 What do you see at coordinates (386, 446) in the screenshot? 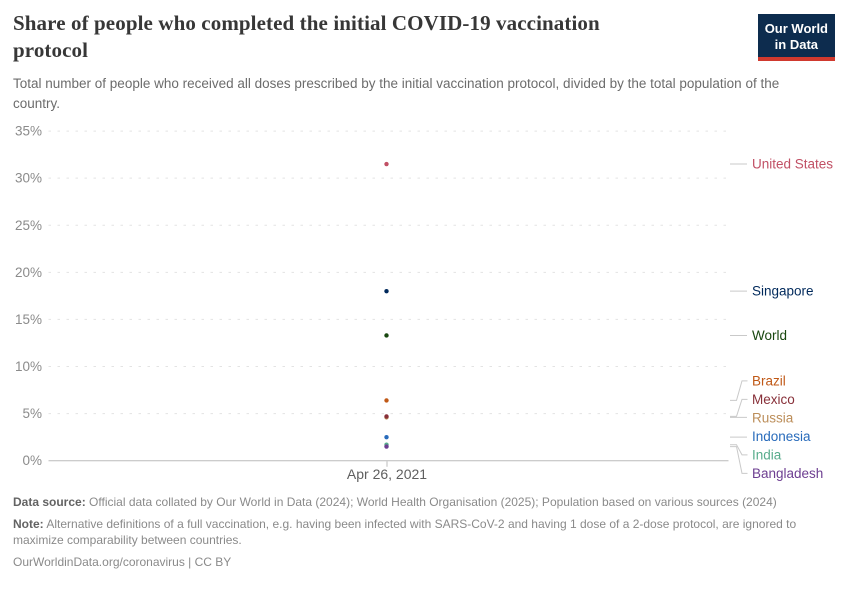
I see `data-point-bangladesh` at bounding box center [386, 446].